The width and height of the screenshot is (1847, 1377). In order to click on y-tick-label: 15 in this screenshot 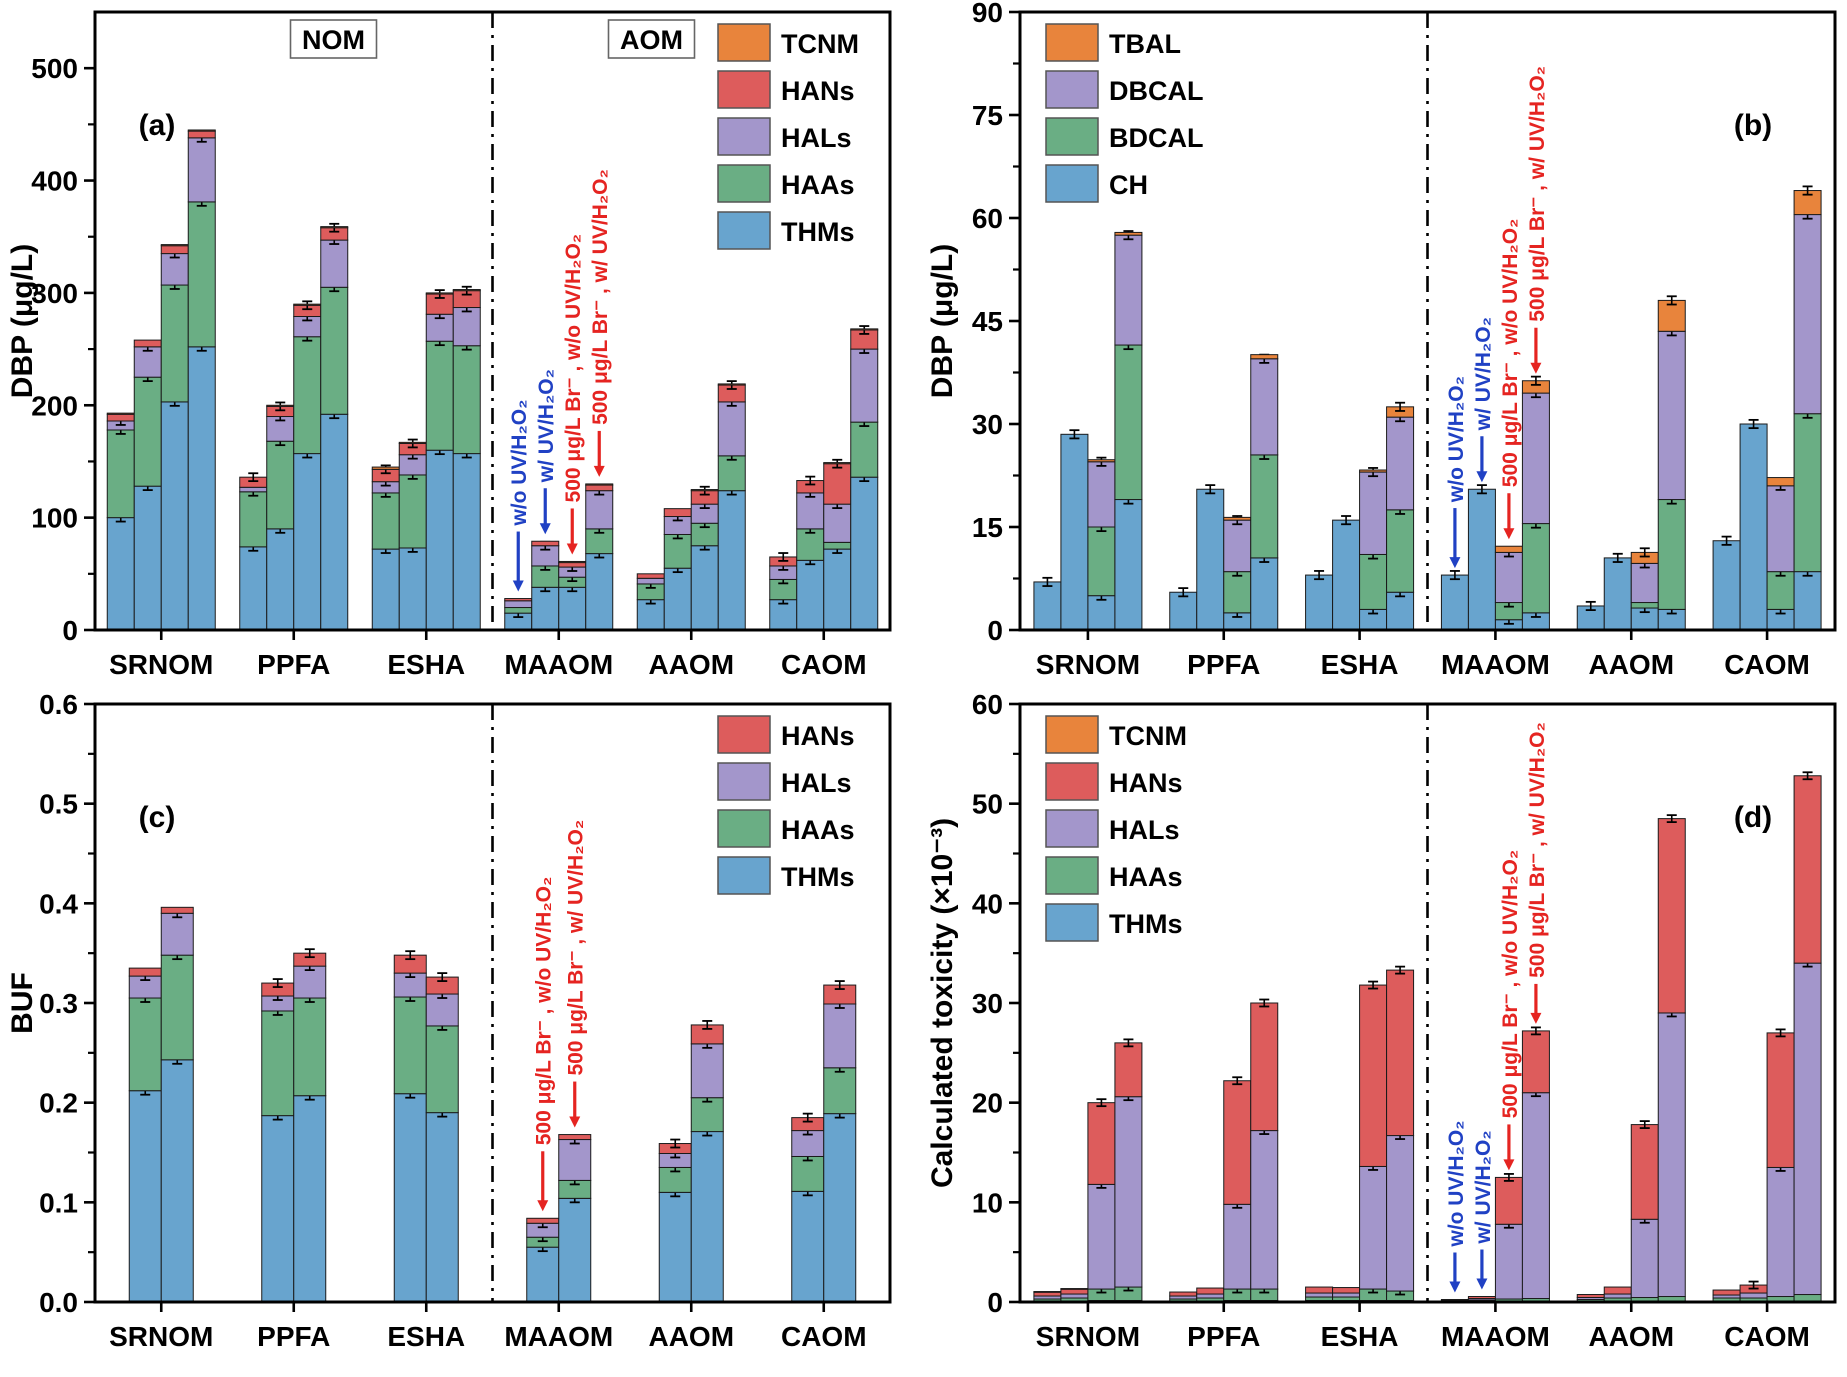, I will do `click(987, 527)`.